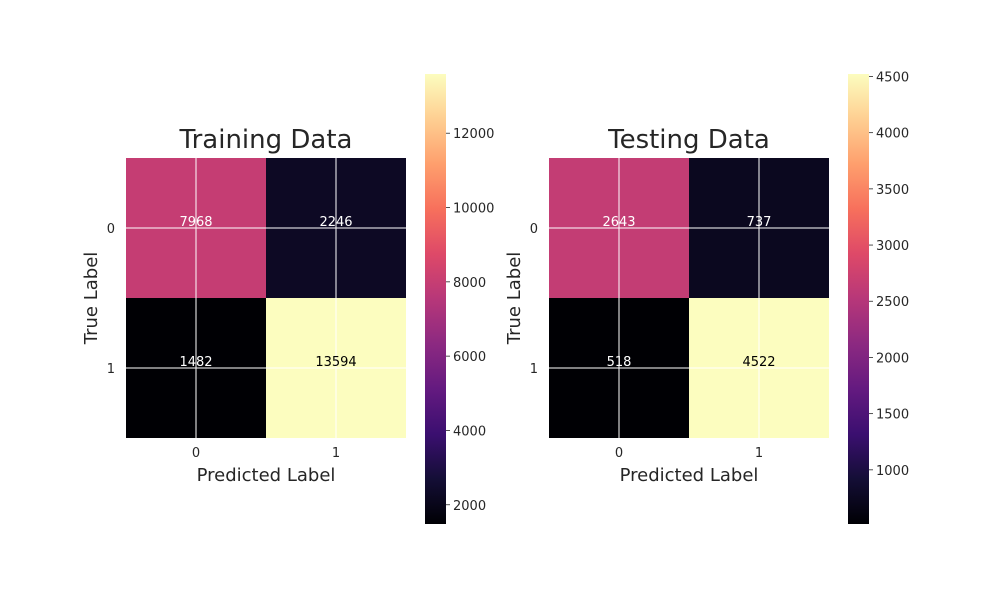  Describe the element at coordinates (469, 357) in the screenshot. I see `colorbar-tick-label: 6000` at that location.